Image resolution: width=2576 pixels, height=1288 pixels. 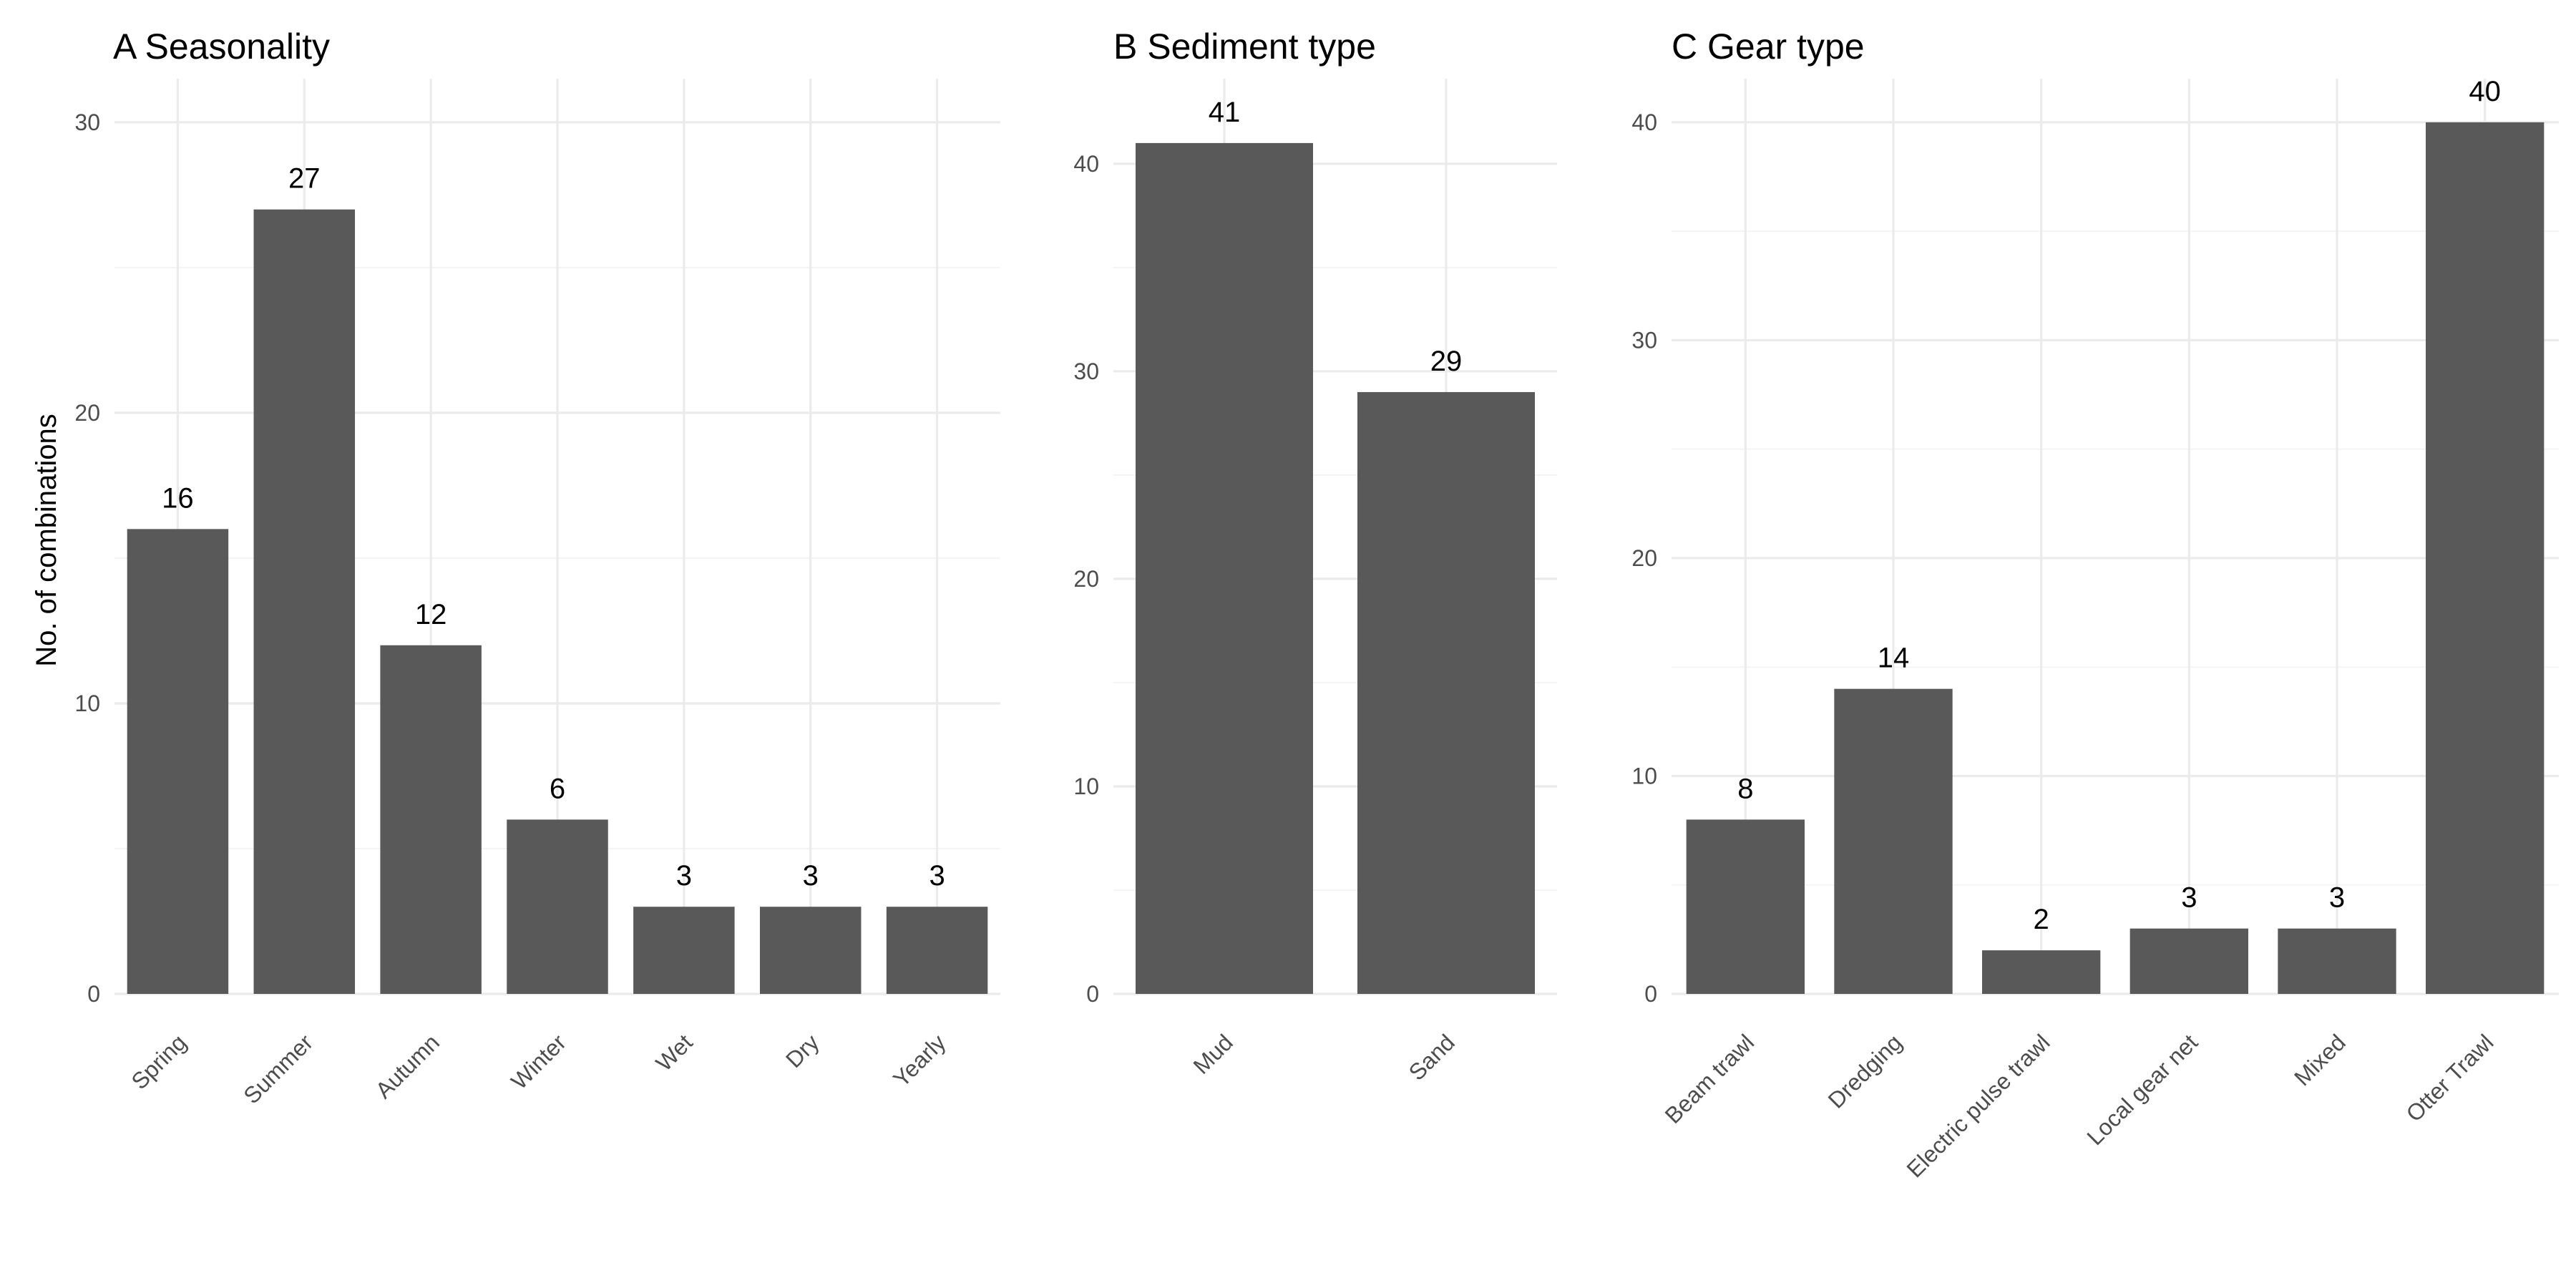 I want to click on x-tick-label: Yearly, so click(x=919, y=1060).